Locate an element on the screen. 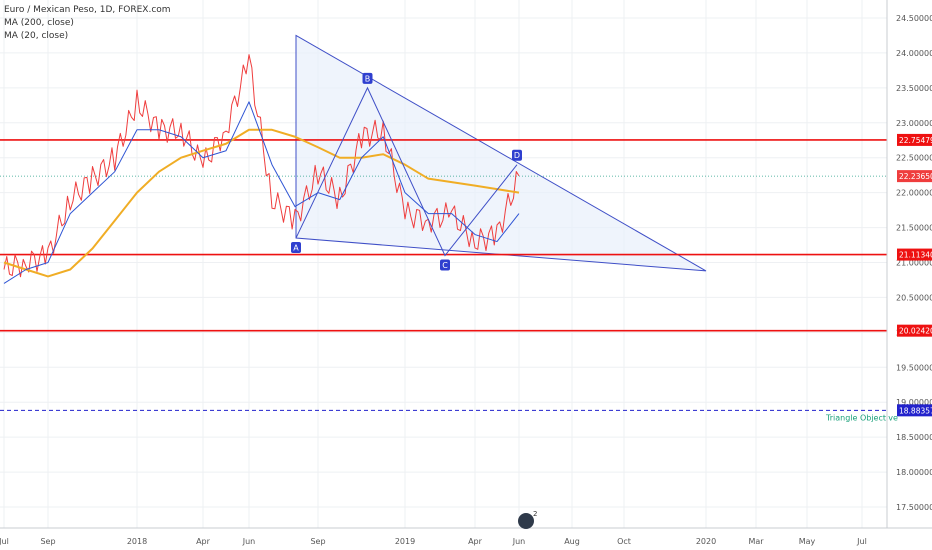 This screenshot has width=932, height=550. level-price-tag: 18.88357 is located at coordinates (915, 410).